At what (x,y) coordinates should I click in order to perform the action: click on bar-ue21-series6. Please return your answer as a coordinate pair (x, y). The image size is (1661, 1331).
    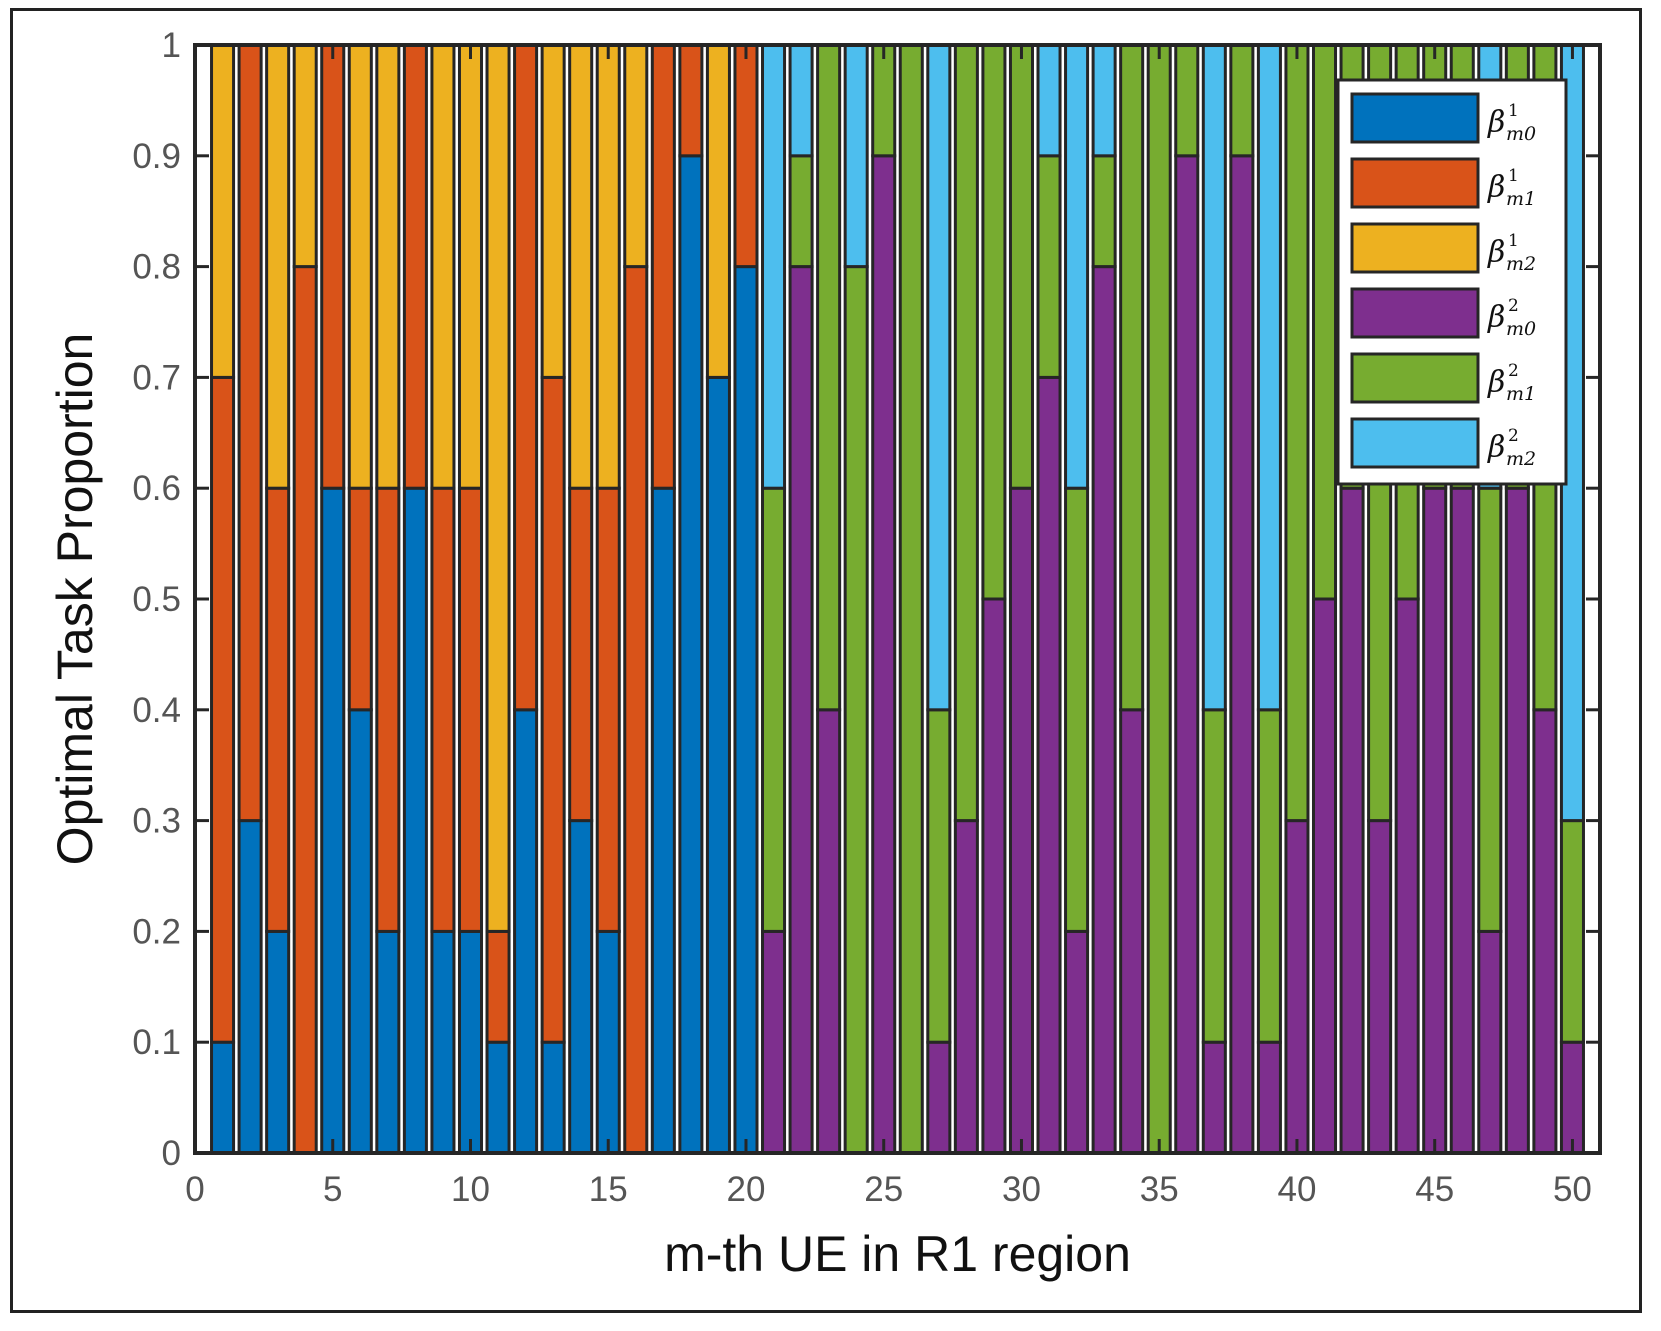
    Looking at the image, I should click on (774, 266).